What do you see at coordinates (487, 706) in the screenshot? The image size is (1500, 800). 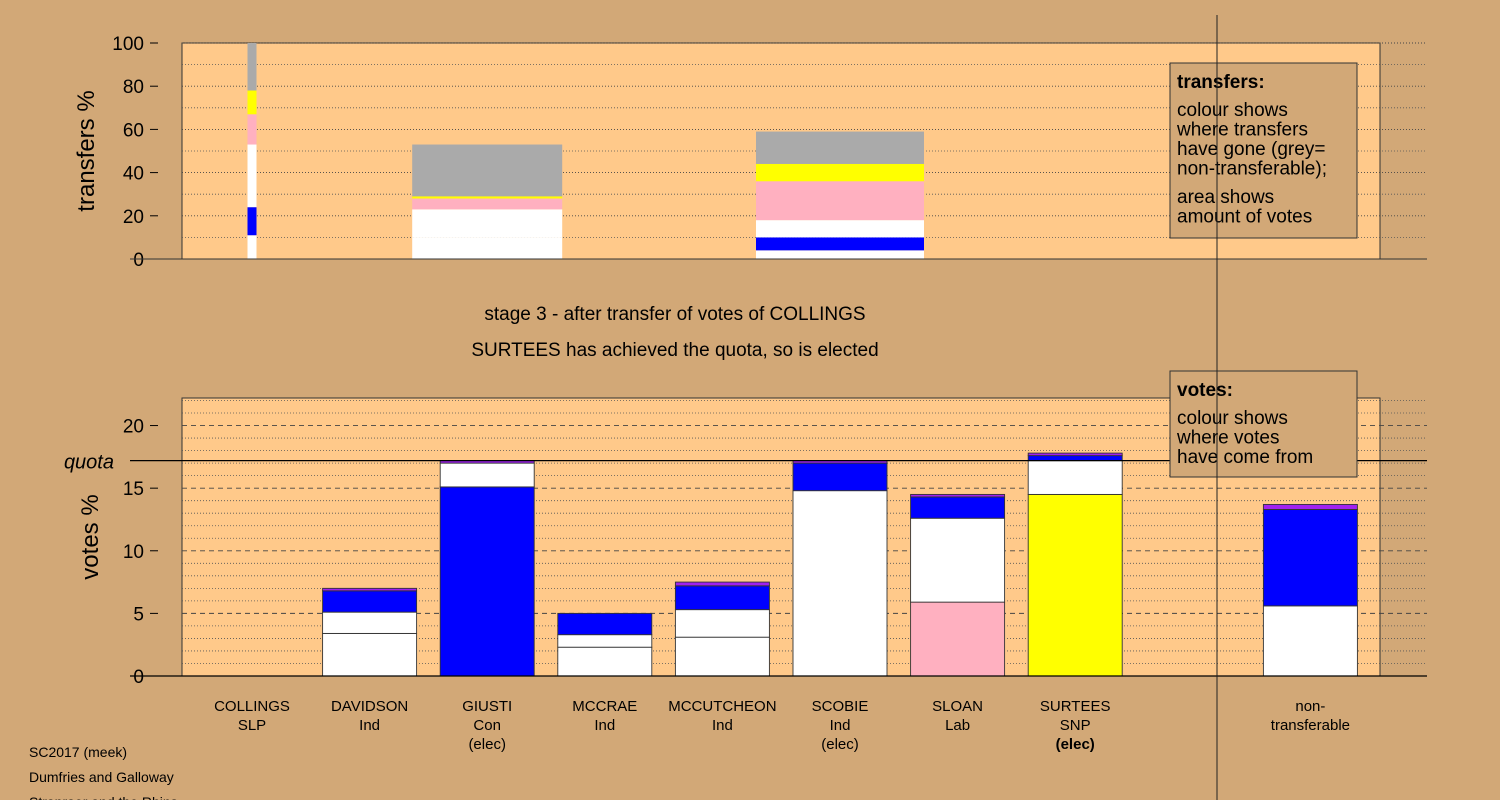 I see `x-tick-label: GIUSTI` at bounding box center [487, 706].